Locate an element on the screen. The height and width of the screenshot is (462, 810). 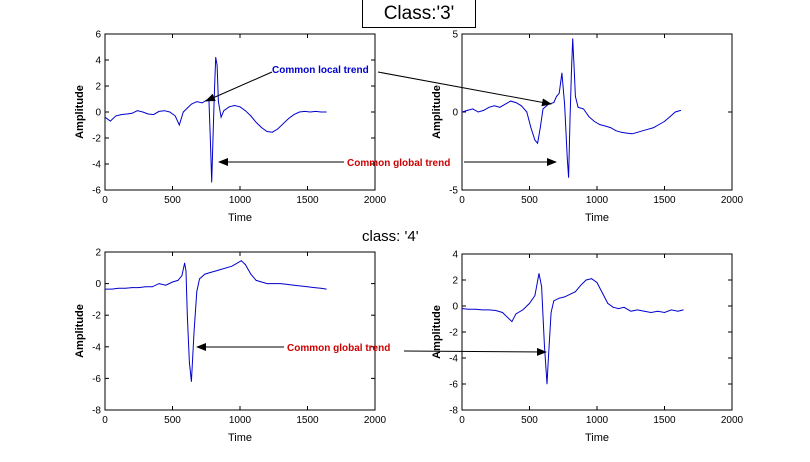
y-tick-label: 2 is located at coordinates (98, 87).